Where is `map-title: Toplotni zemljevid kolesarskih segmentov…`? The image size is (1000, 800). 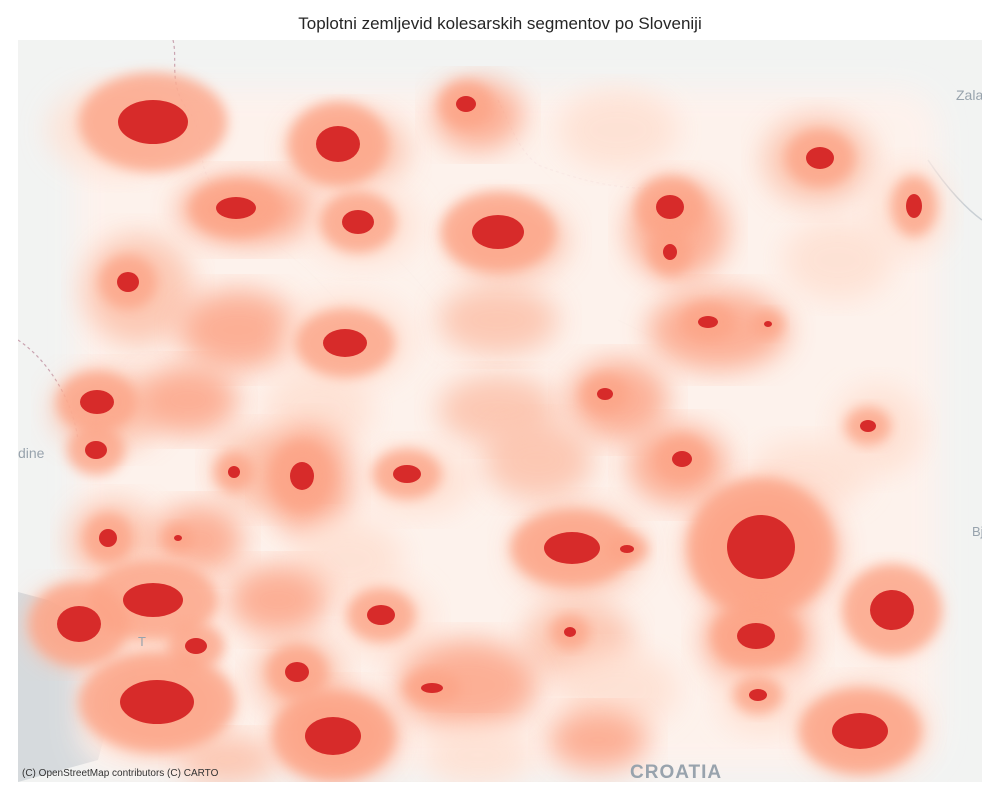 map-title: Toplotni zemljevid kolesarskih segmentov… is located at coordinates (500, 23).